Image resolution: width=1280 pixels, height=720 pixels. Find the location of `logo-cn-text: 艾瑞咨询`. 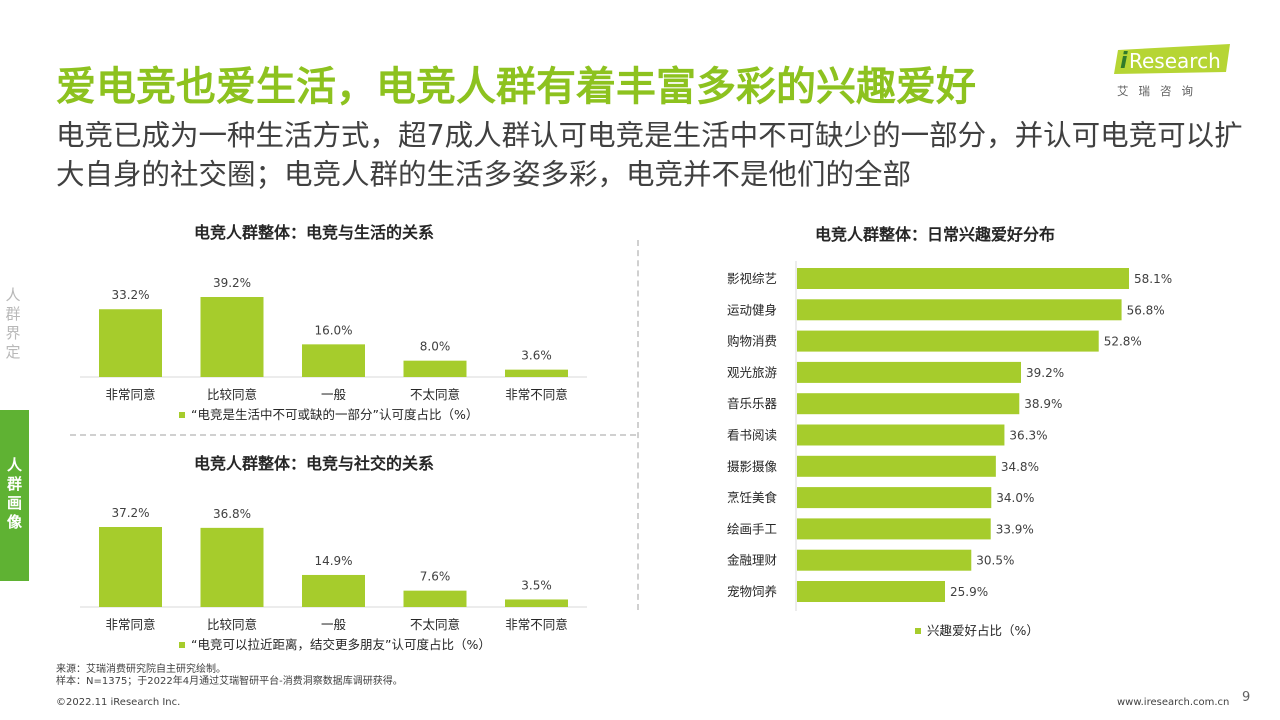

logo-cn-text: 艾瑞咨询 is located at coordinates (1160, 91).